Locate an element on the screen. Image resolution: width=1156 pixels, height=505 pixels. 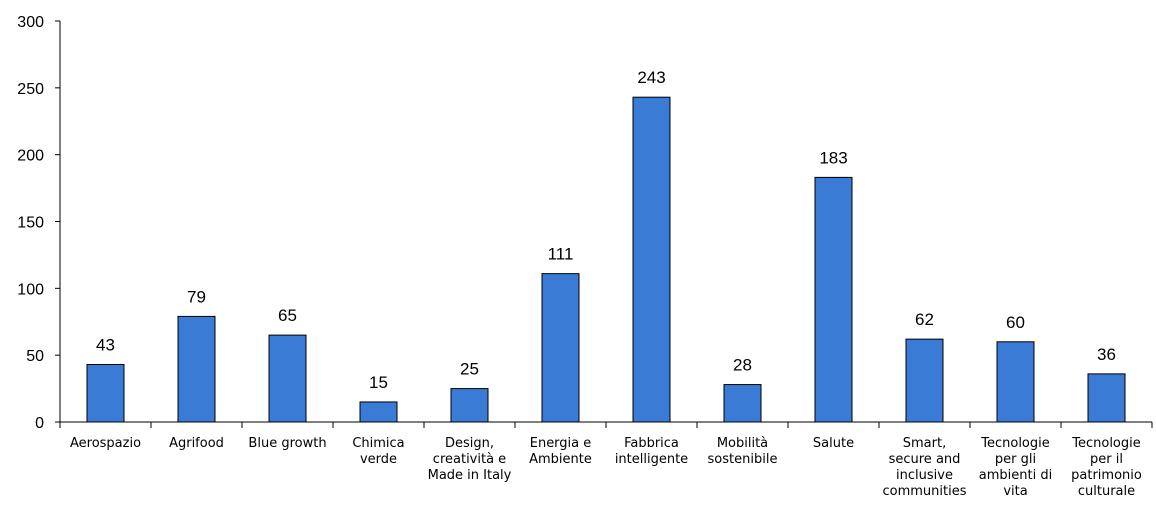
y-tick-label: 50 is located at coordinates (35, 356).